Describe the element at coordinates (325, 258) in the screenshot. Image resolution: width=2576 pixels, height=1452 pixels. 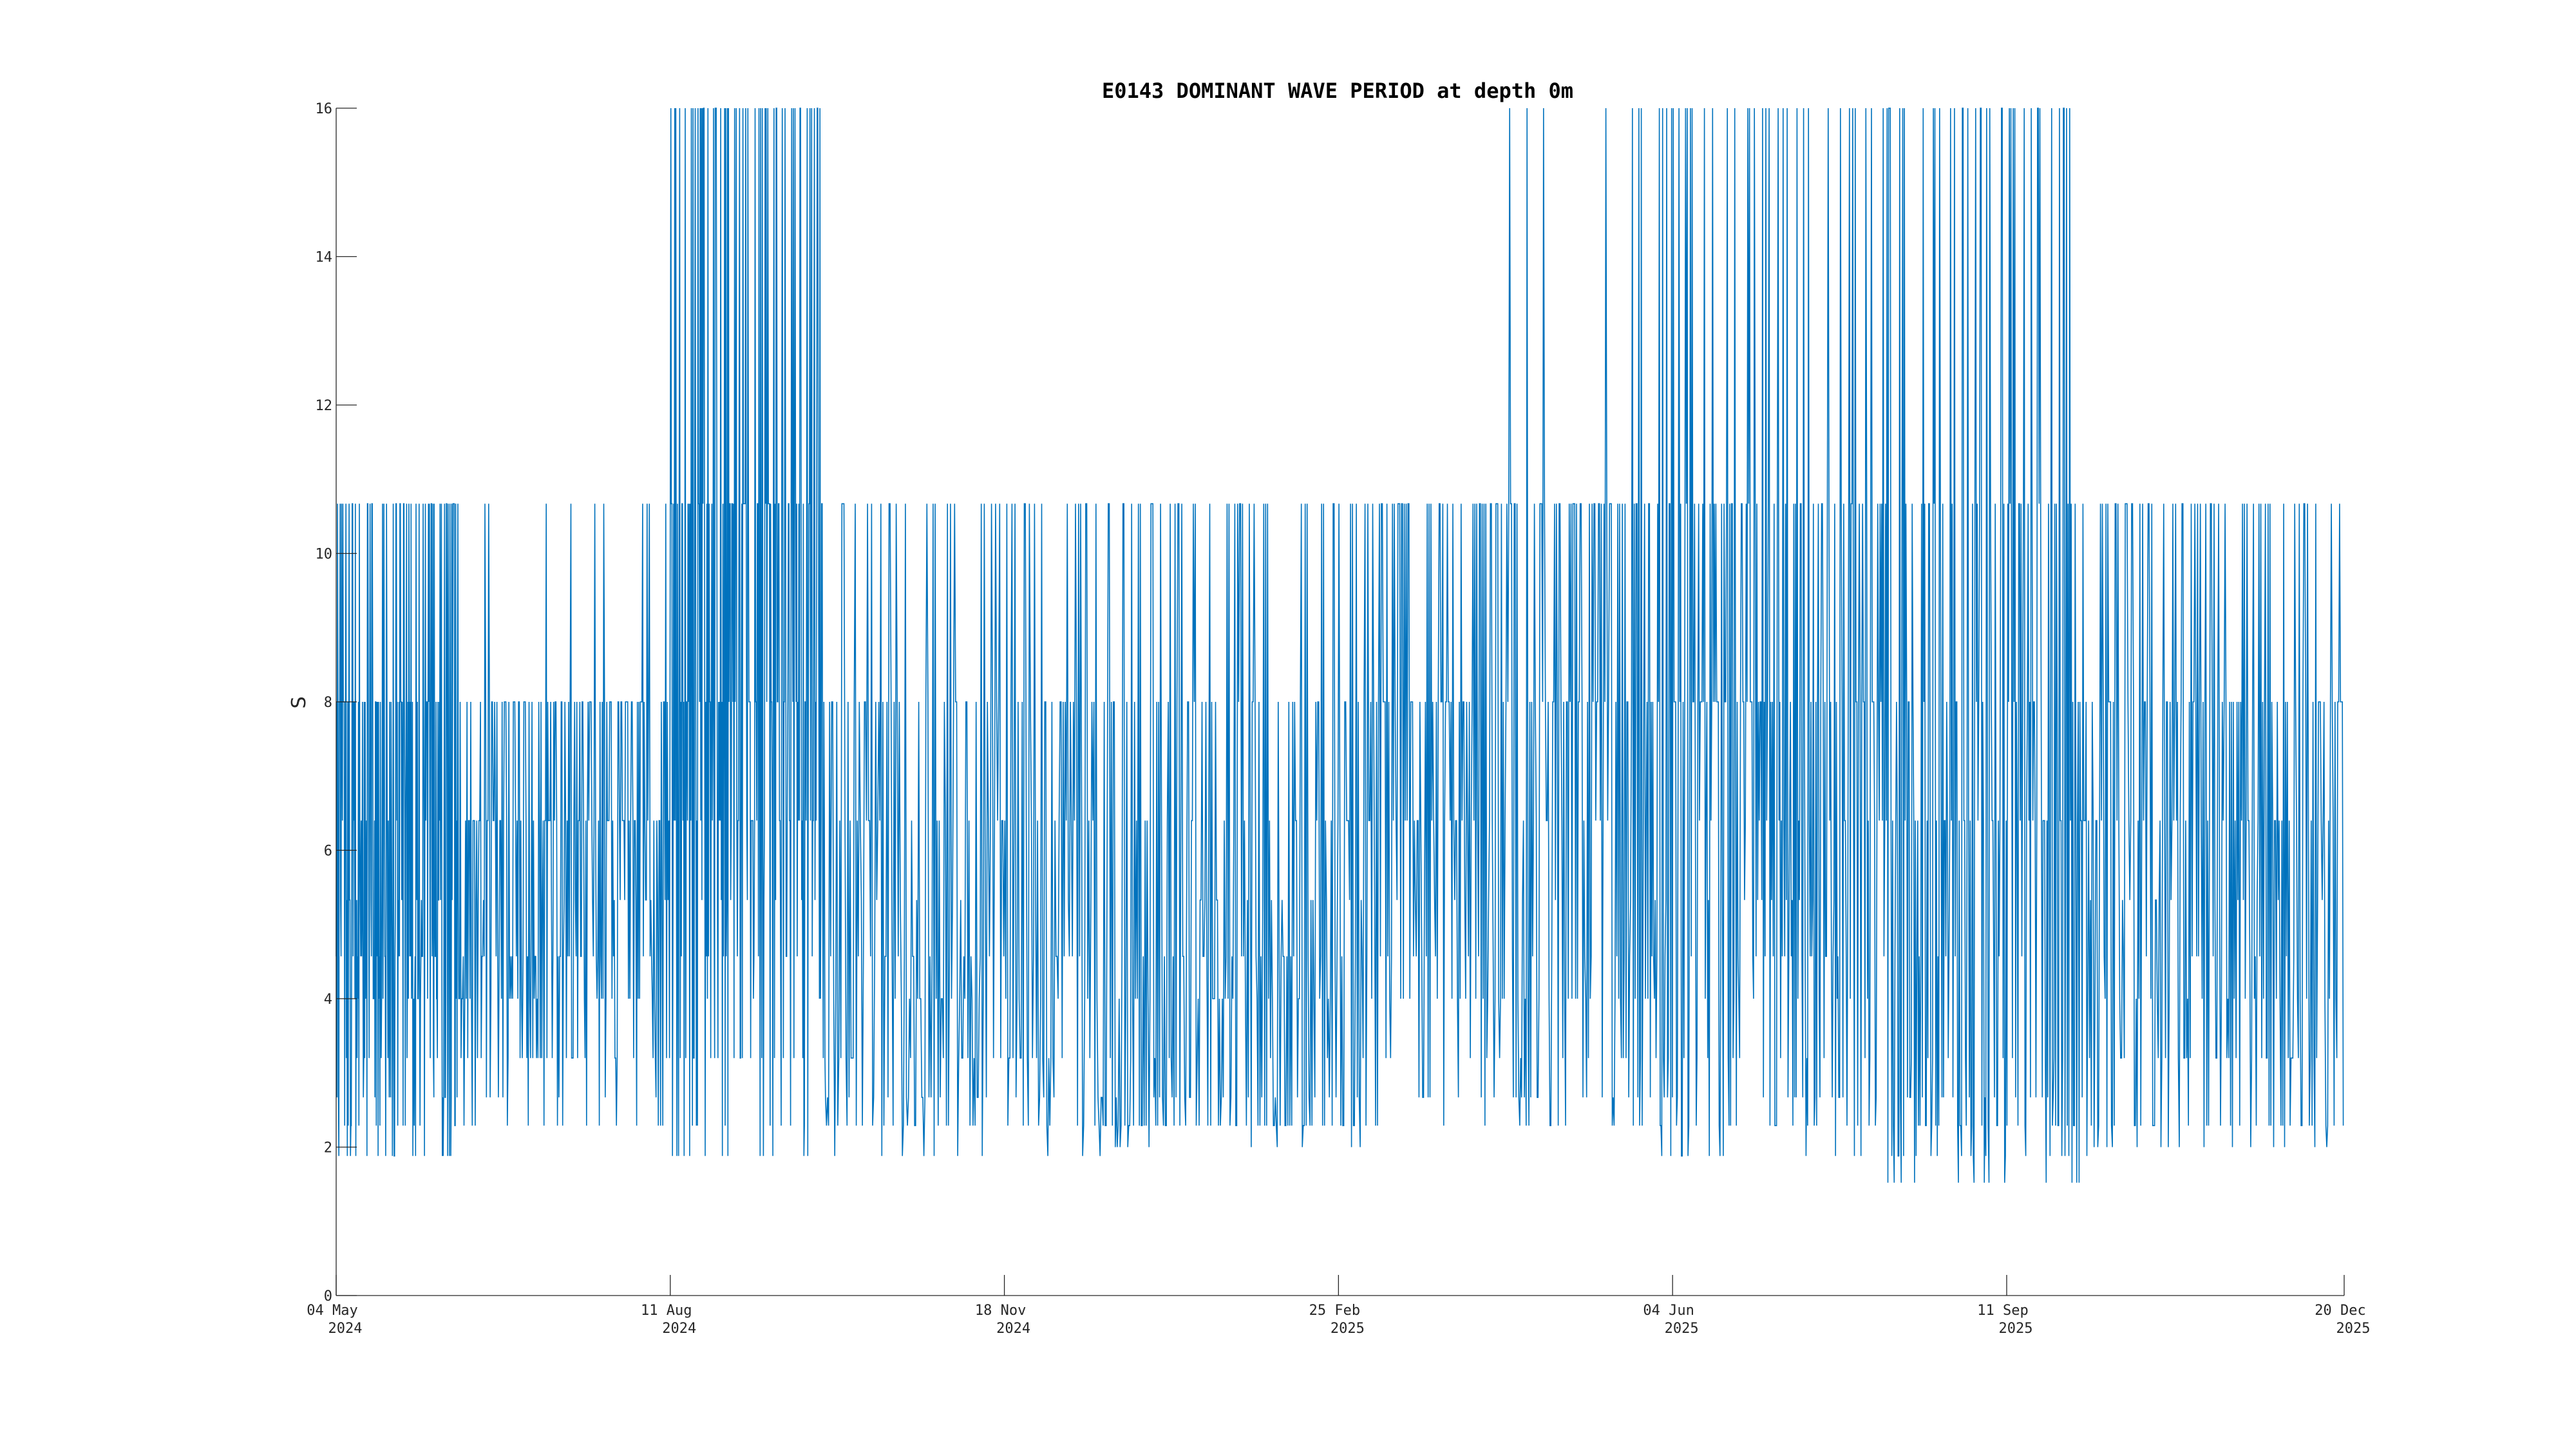
I see `y-tick-label-14: 14` at that location.